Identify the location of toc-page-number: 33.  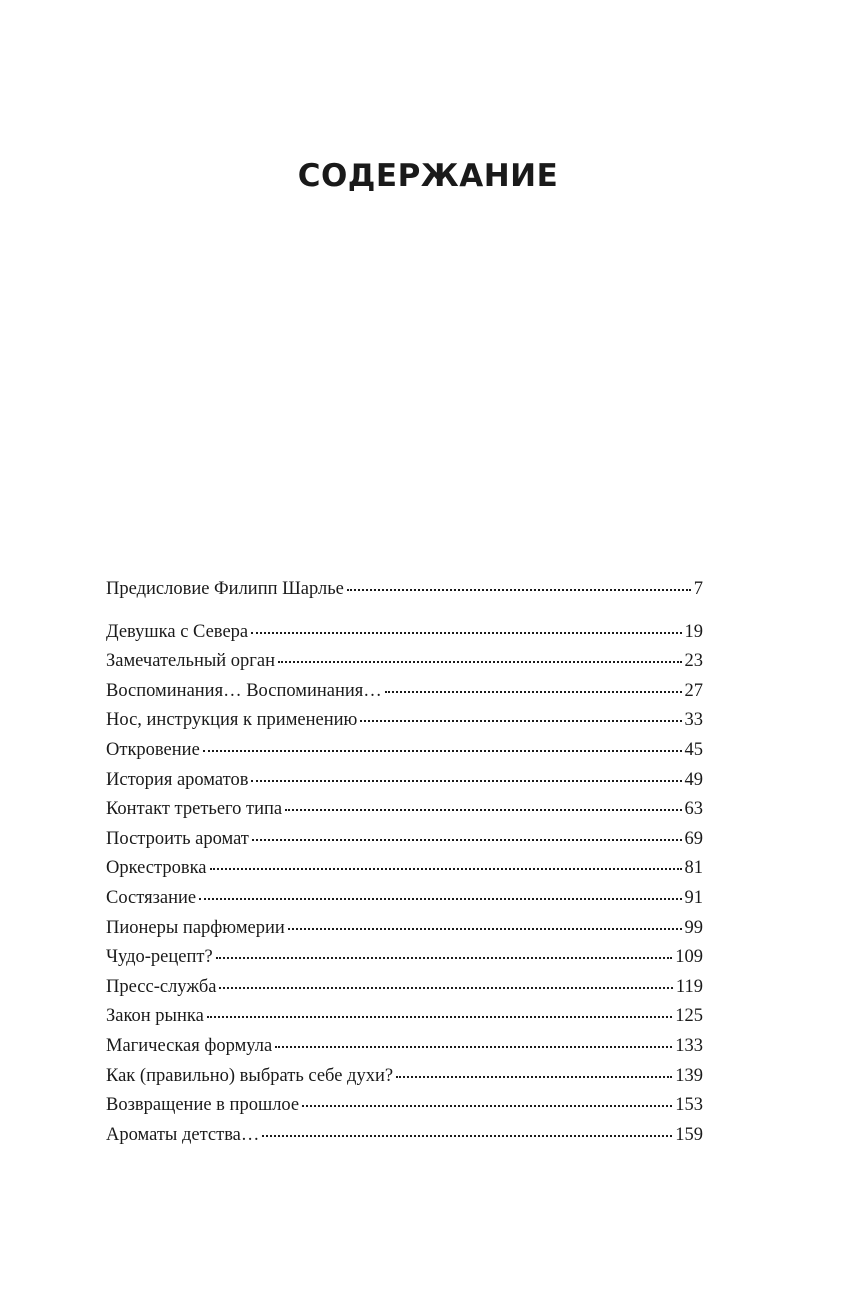
(694, 720).